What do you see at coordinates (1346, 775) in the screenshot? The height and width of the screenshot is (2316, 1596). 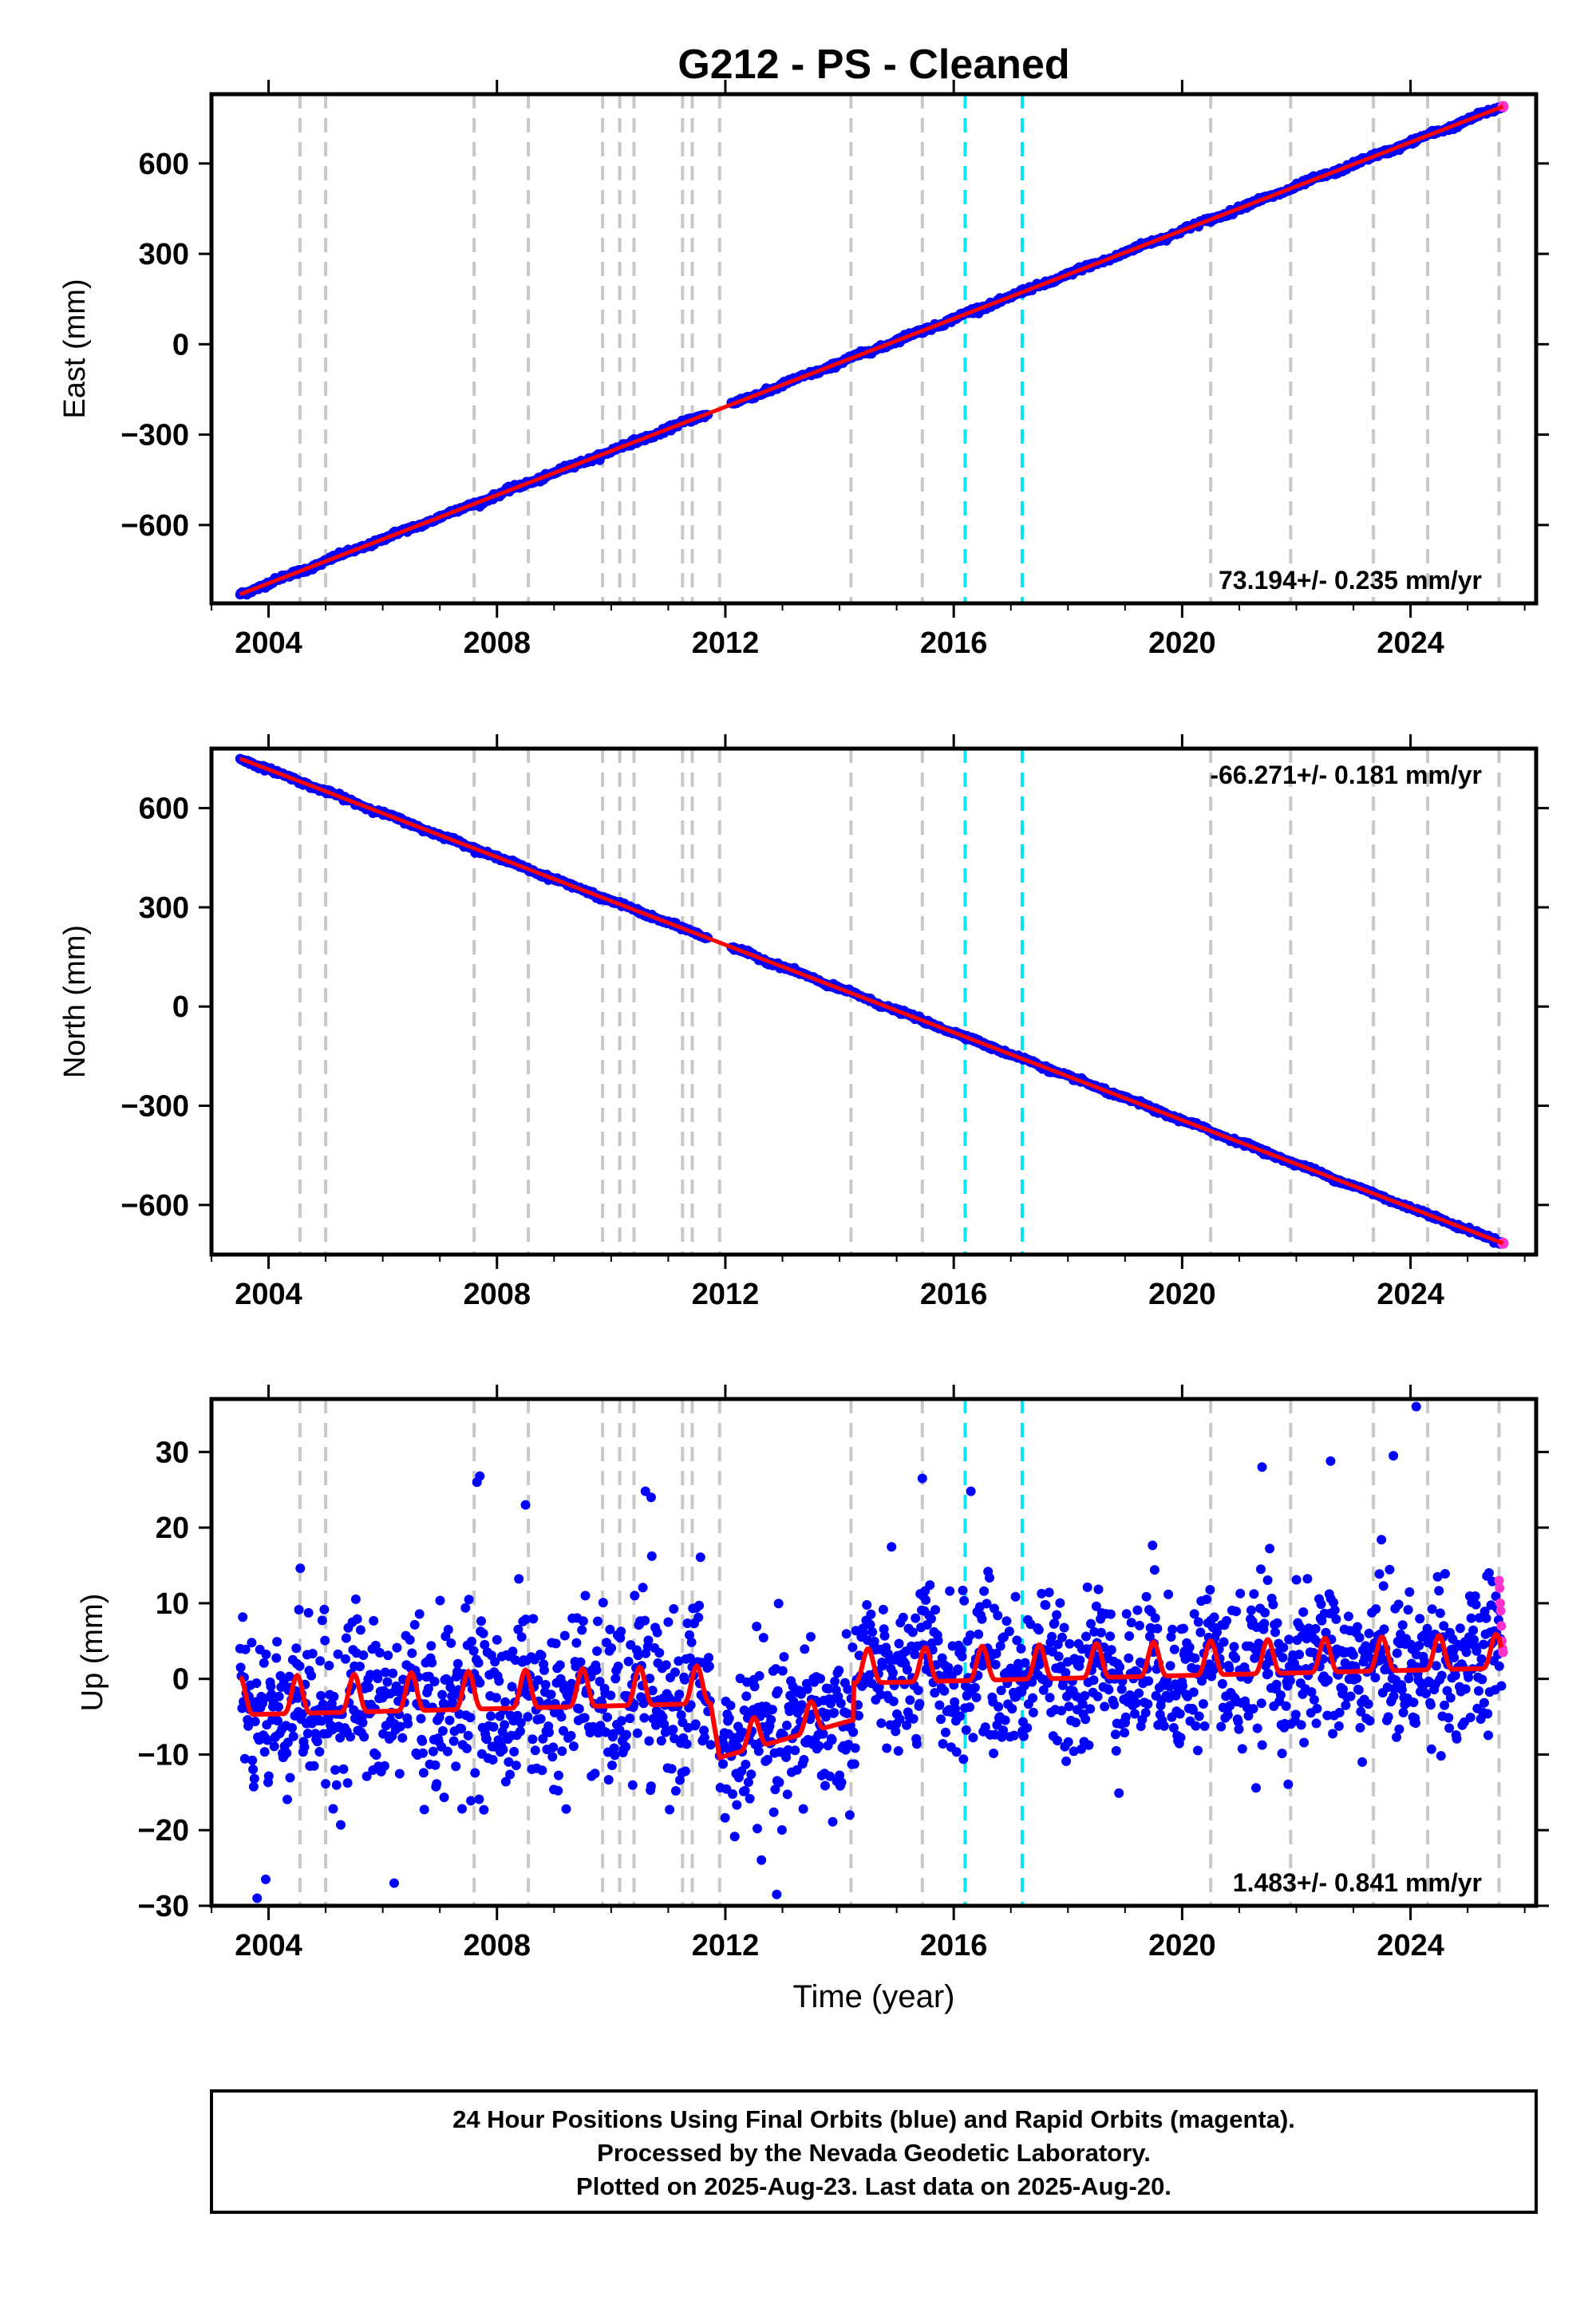 I see `rate-annotation: -66.271+/- 0.181 mm/yr` at bounding box center [1346, 775].